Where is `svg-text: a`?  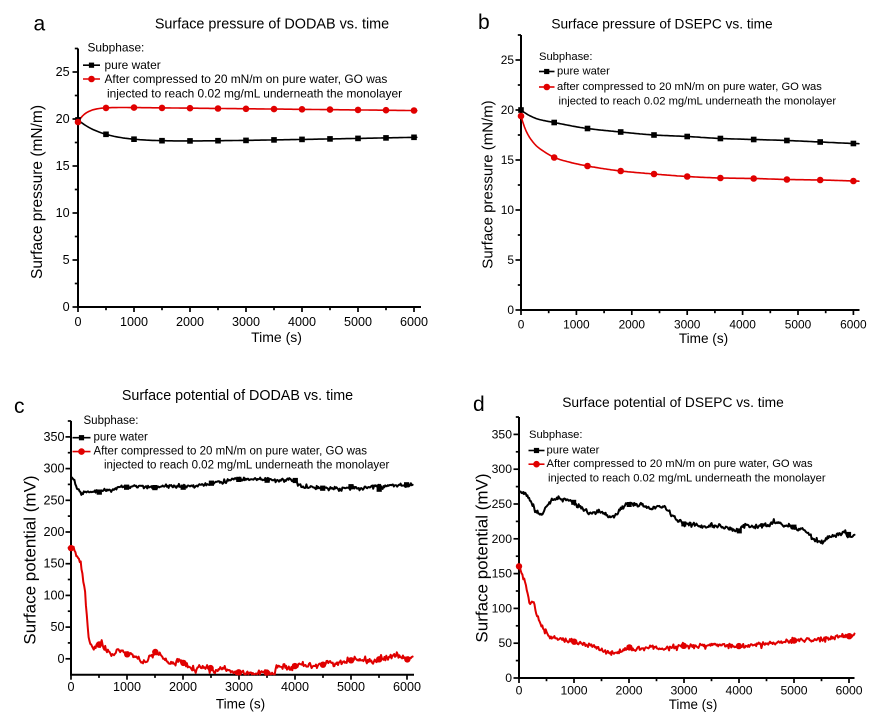
svg-text: a is located at coordinates (40, 24).